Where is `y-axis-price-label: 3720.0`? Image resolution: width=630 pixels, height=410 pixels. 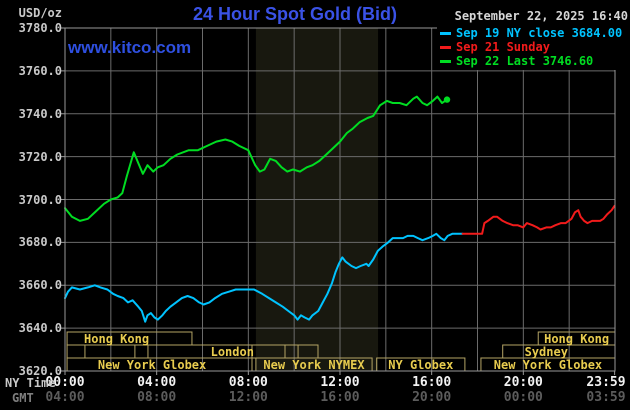
y-axis-price-label: 3720.0 is located at coordinates (40, 156).